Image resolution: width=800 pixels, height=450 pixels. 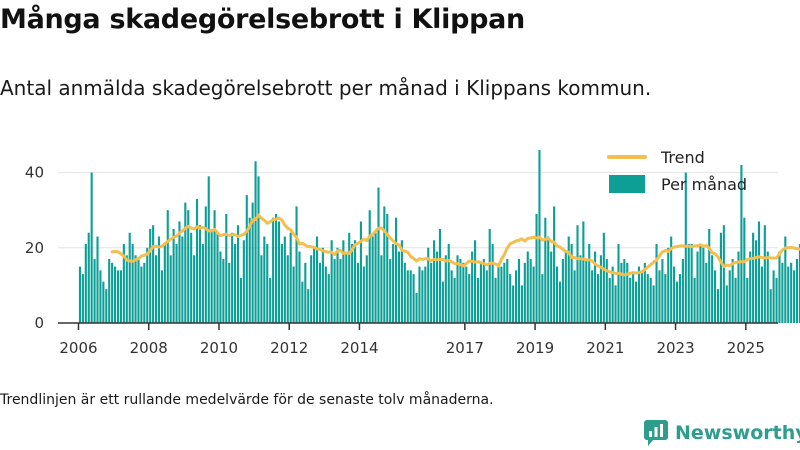 I want to click on chart-title: Många skadegörelsebrott i Klippan, so click(x=262, y=19).